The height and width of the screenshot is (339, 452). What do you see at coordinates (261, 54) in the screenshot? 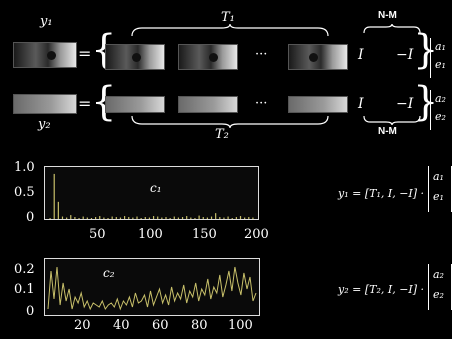
I see `ellipsis-1: ···` at bounding box center [261, 54].